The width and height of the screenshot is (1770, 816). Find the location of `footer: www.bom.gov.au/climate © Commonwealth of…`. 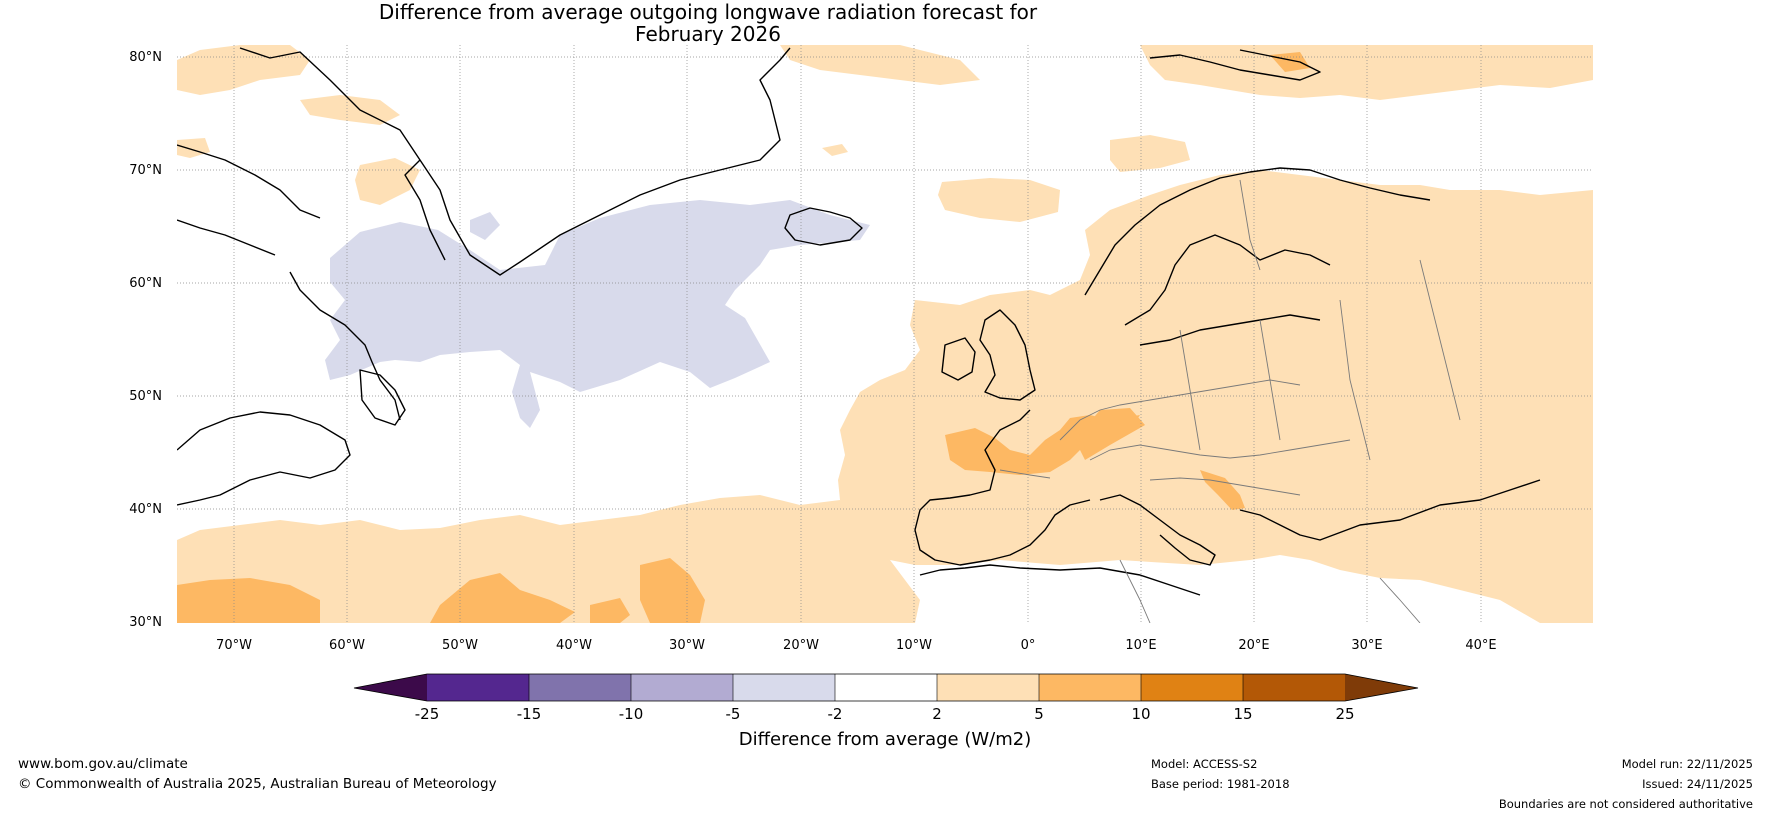

footer: www.bom.gov.au/climate © Commonwealth of… is located at coordinates (885, 783).